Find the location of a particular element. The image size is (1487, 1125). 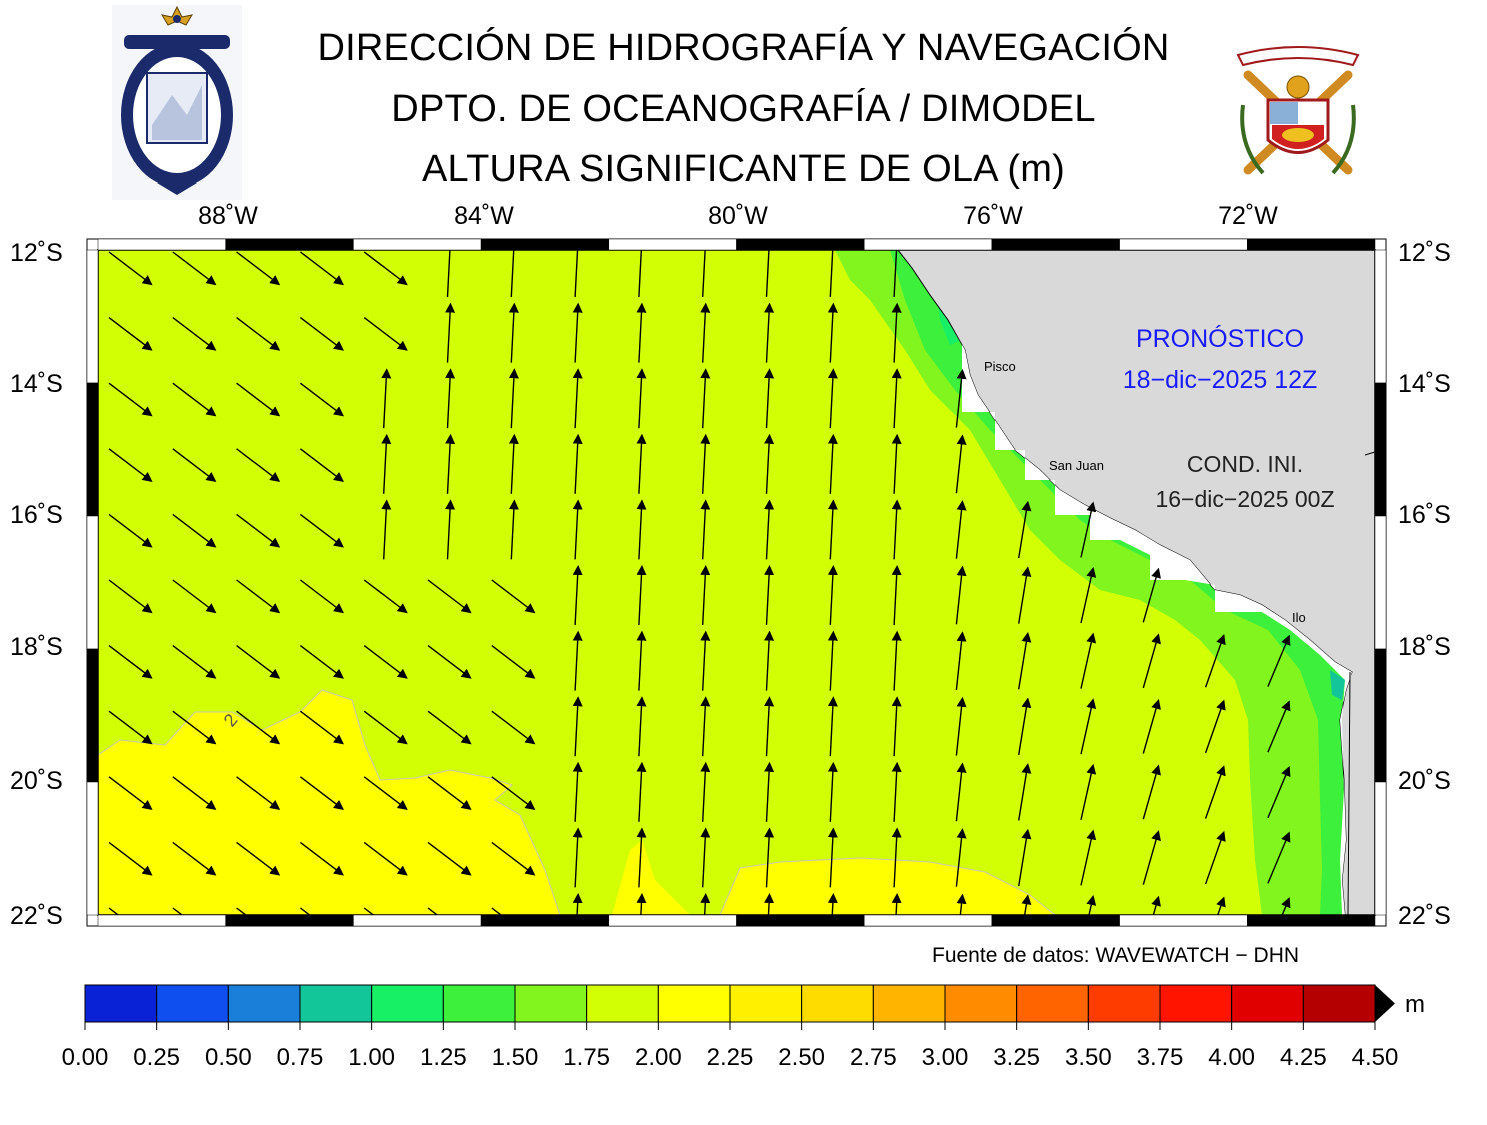

colorbar-overflow-triangle is located at coordinates (1385, 1003).